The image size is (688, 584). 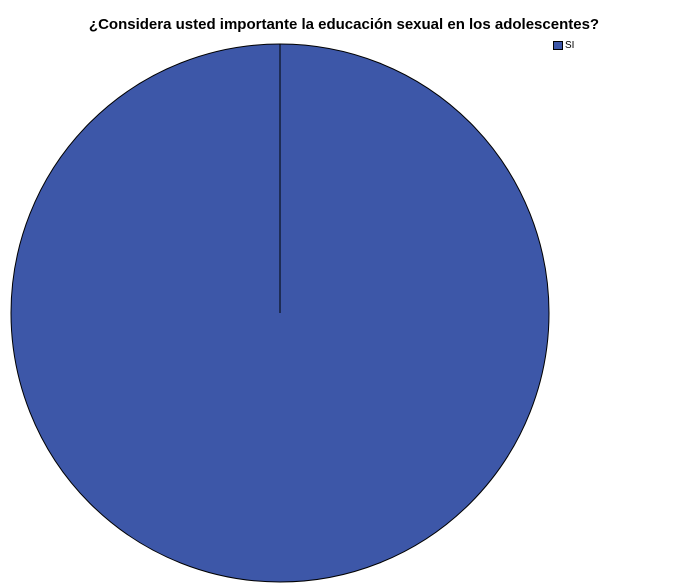 What do you see at coordinates (570, 45) in the screenshot?
I see `legend-label-si: SI` at bounding box center [570, 45].